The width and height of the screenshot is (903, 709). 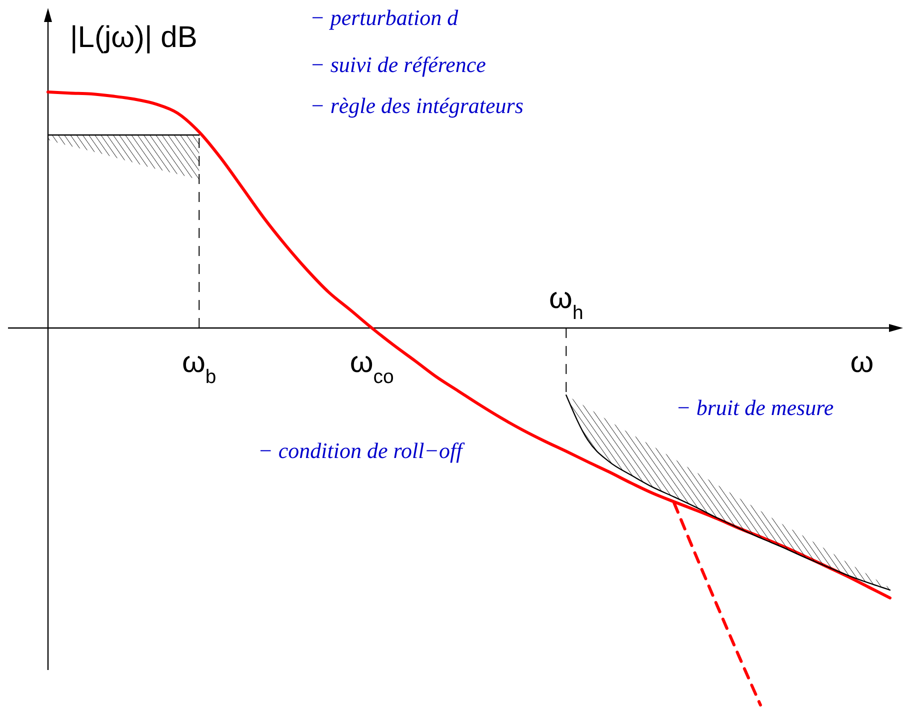 What do you see at coordinates (385, 17) in the screenshot?
I see `text: − perturbation d` at bounding box center [385, 17].